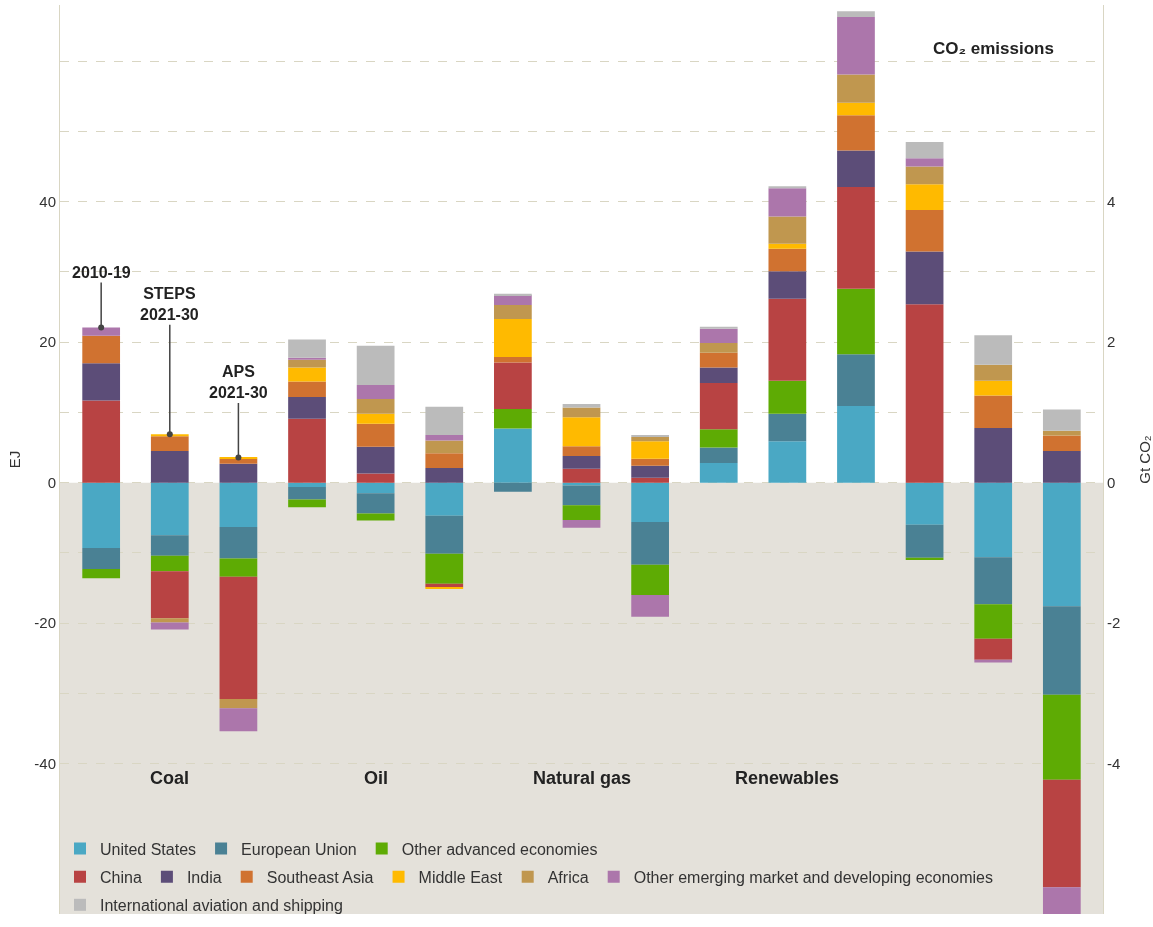  What do you see at coordinates (1111, 342) in the screenshot?
I see `y2-tick-label: 2` at bounding box center [1111, 342].